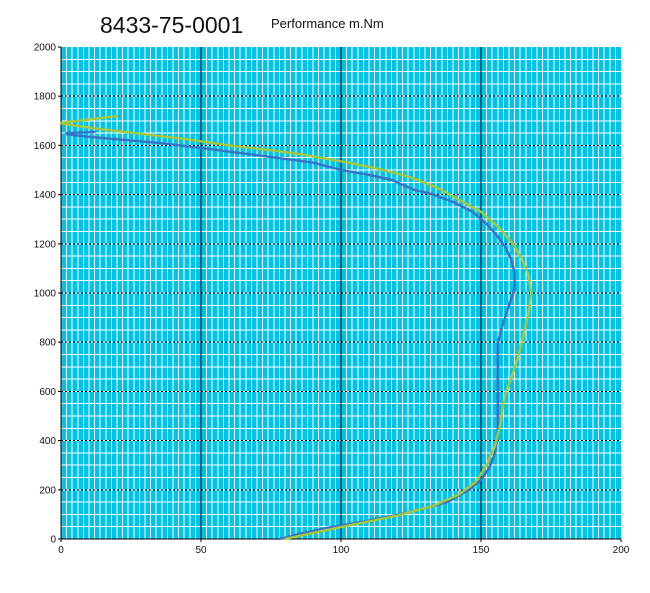 The height and width of the screenshot is (593, 650). What do you see at coordinates (61, 550) in the screenshot?
I see `x-tick-label: 0` at bounding box center [61, 550].